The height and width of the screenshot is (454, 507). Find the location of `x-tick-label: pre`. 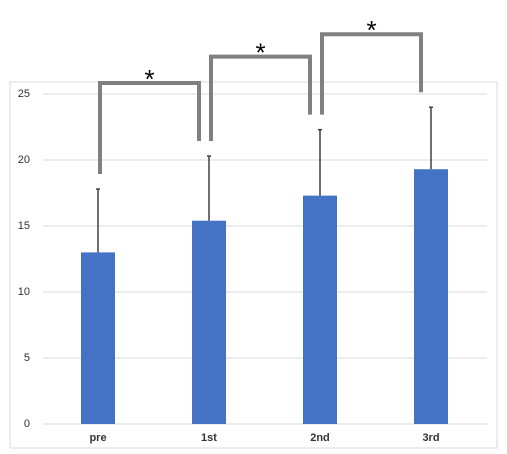

x-tick-label: pre is located at coordinates (97, 438).